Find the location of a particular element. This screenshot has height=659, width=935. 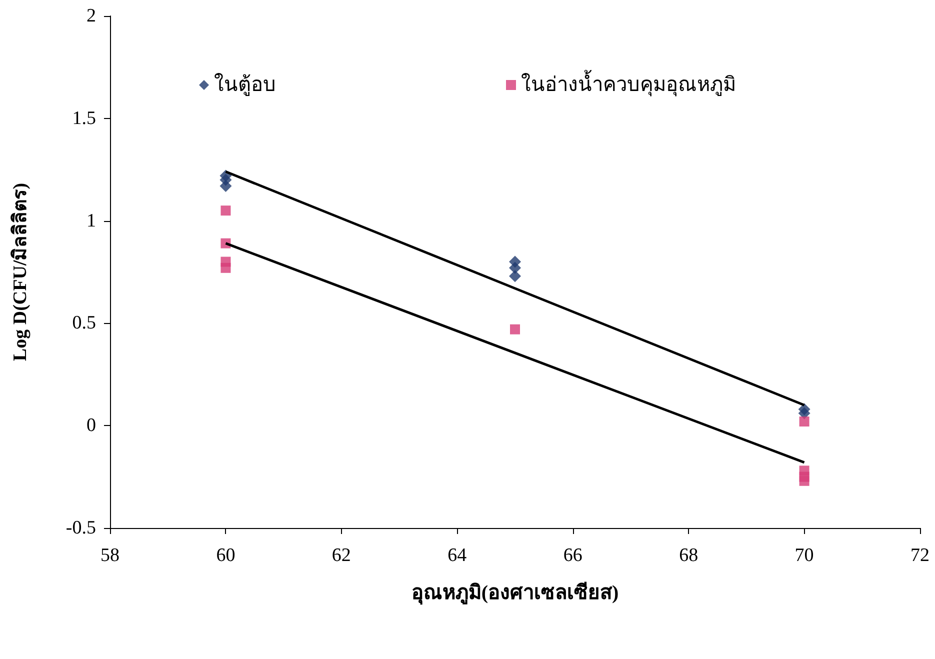

x-tick-label: 68 is located at coordinates (688, 555).